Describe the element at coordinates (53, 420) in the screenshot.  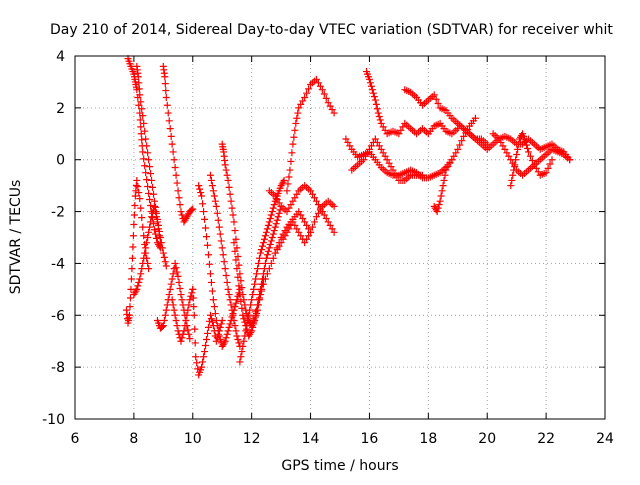
I see `y-tick-label: -10` at that location.